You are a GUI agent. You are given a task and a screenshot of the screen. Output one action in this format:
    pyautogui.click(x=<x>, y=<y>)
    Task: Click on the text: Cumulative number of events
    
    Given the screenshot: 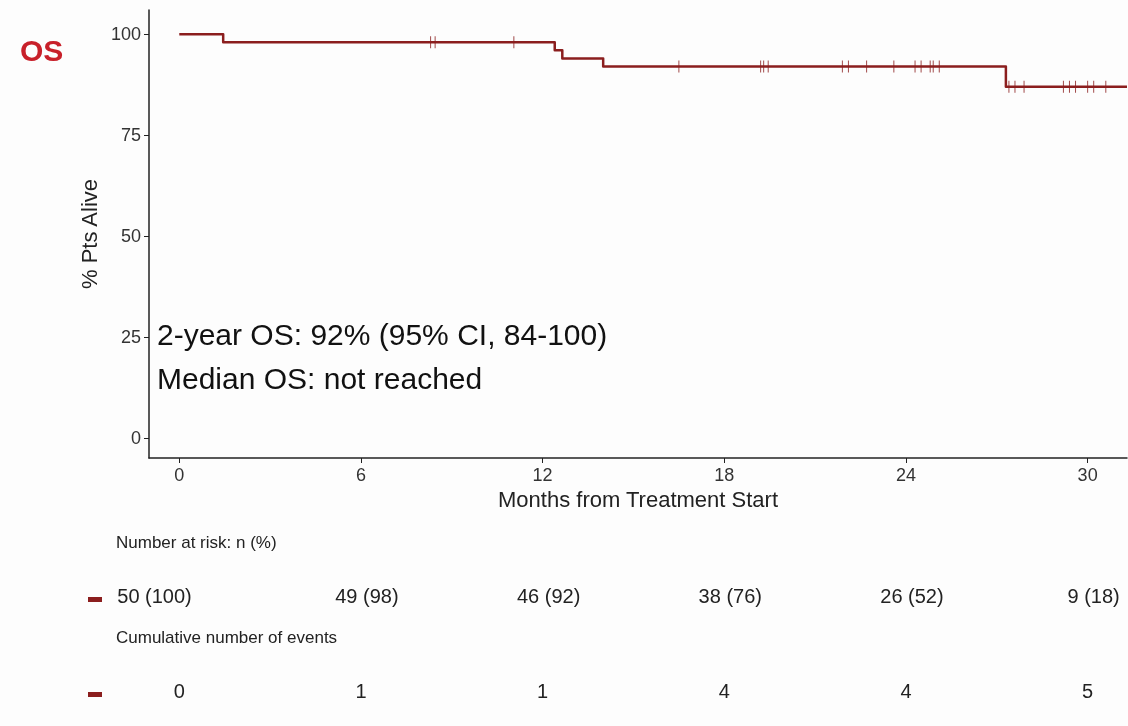 What is the action you would take?
    pyautogui.click(x=227, y=638)
    